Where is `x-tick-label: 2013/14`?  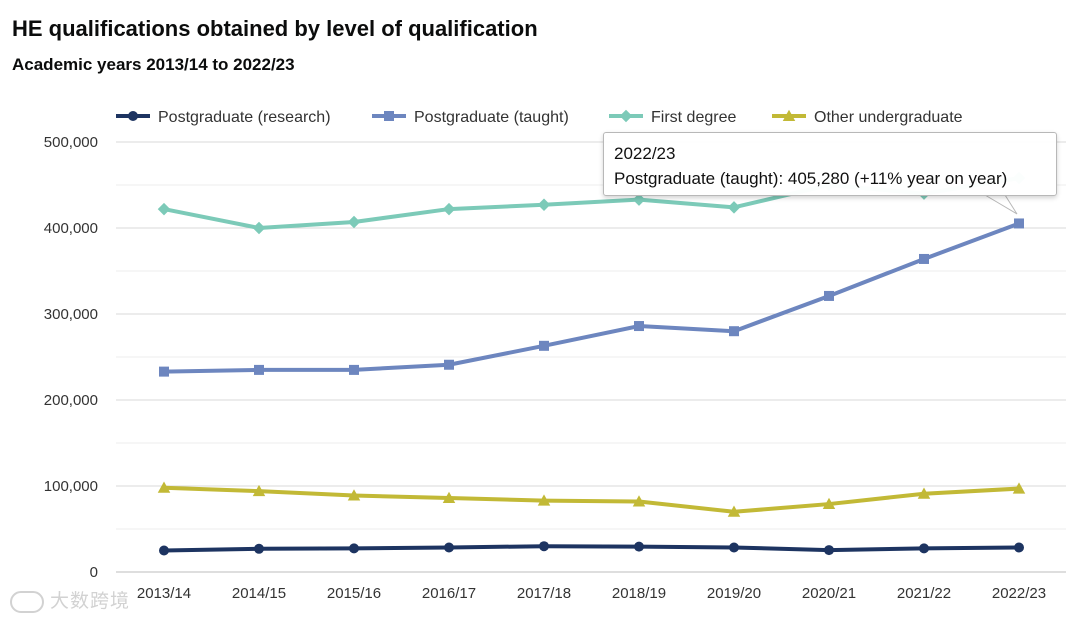
x-tick-label: 2013/14 is located at coordinates (164, 593).